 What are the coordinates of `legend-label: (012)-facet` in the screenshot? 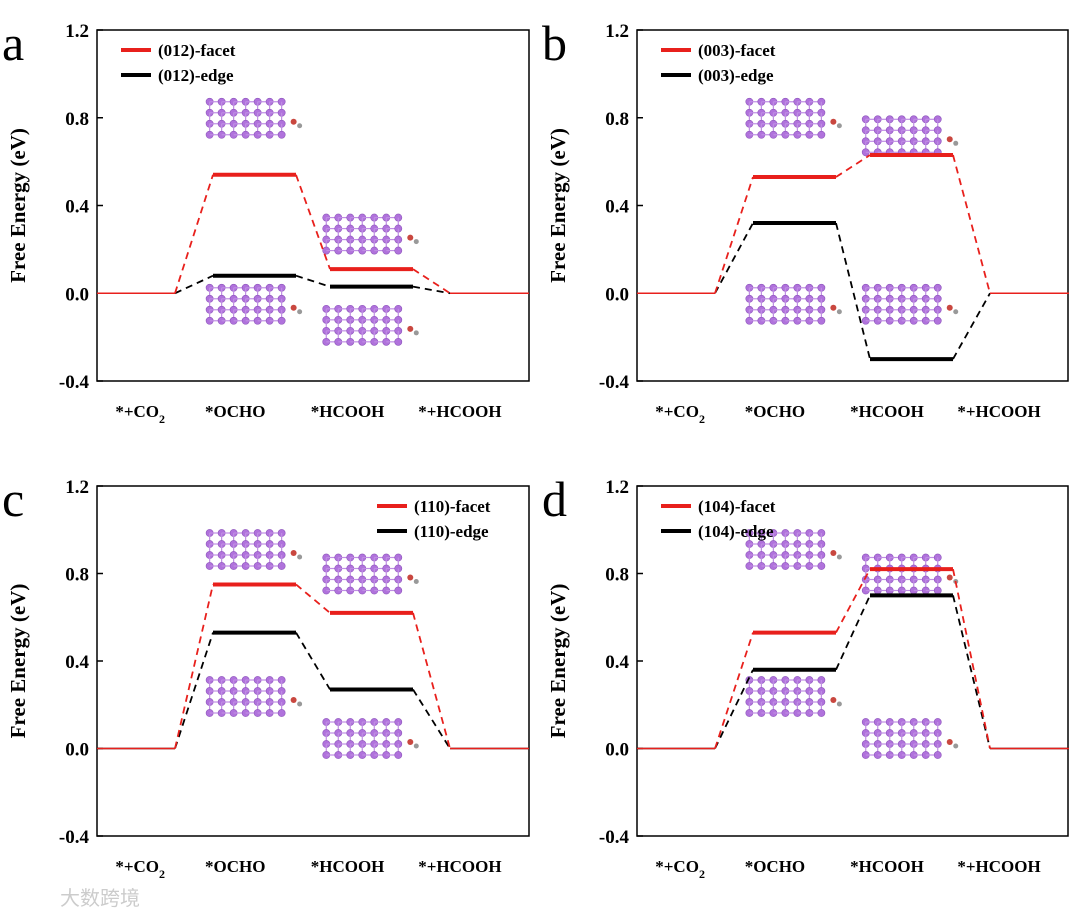 It's located at (197, 50).